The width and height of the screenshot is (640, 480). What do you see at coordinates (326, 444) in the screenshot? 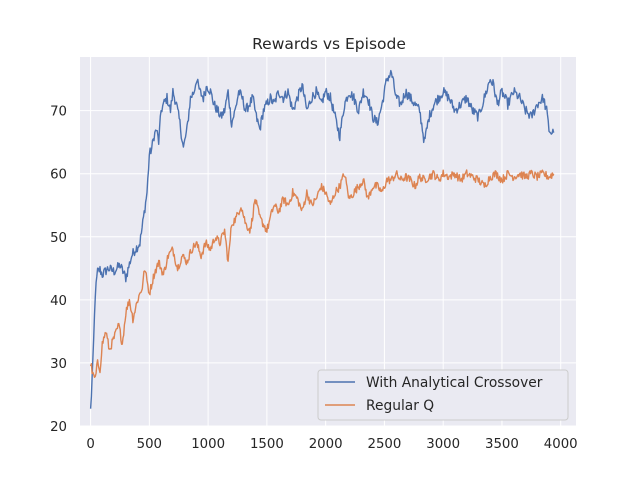
I see `x-tick-label: 2000` at bounding box center [326, 444].